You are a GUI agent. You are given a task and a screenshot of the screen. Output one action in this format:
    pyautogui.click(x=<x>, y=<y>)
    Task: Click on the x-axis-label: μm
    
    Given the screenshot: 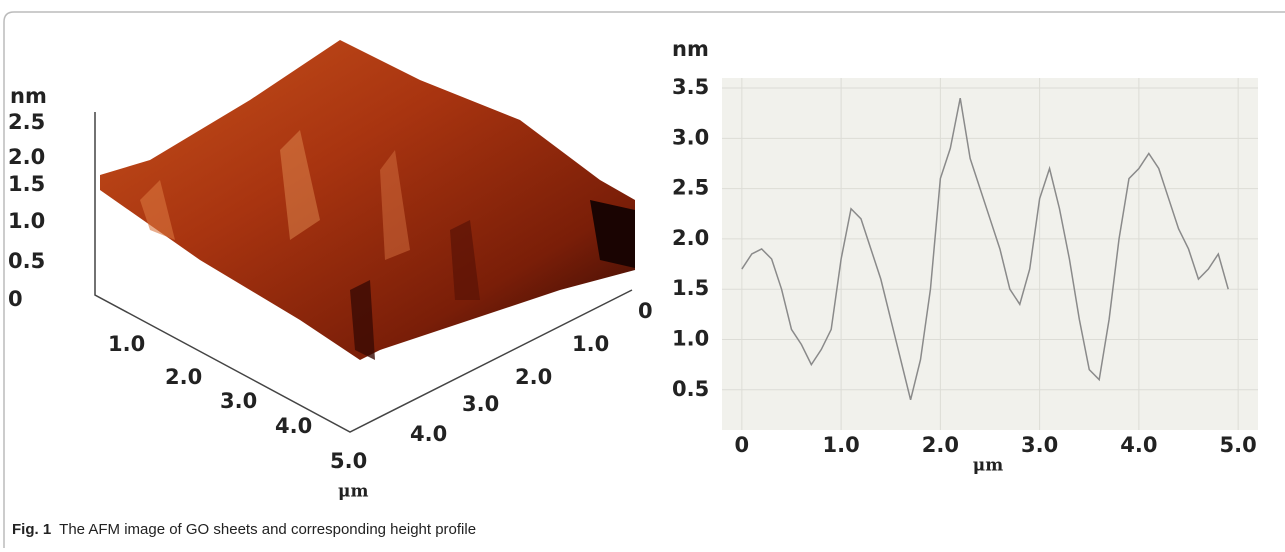 What is the action you would take?
    pyautogui.click(x=988, y=466)
    